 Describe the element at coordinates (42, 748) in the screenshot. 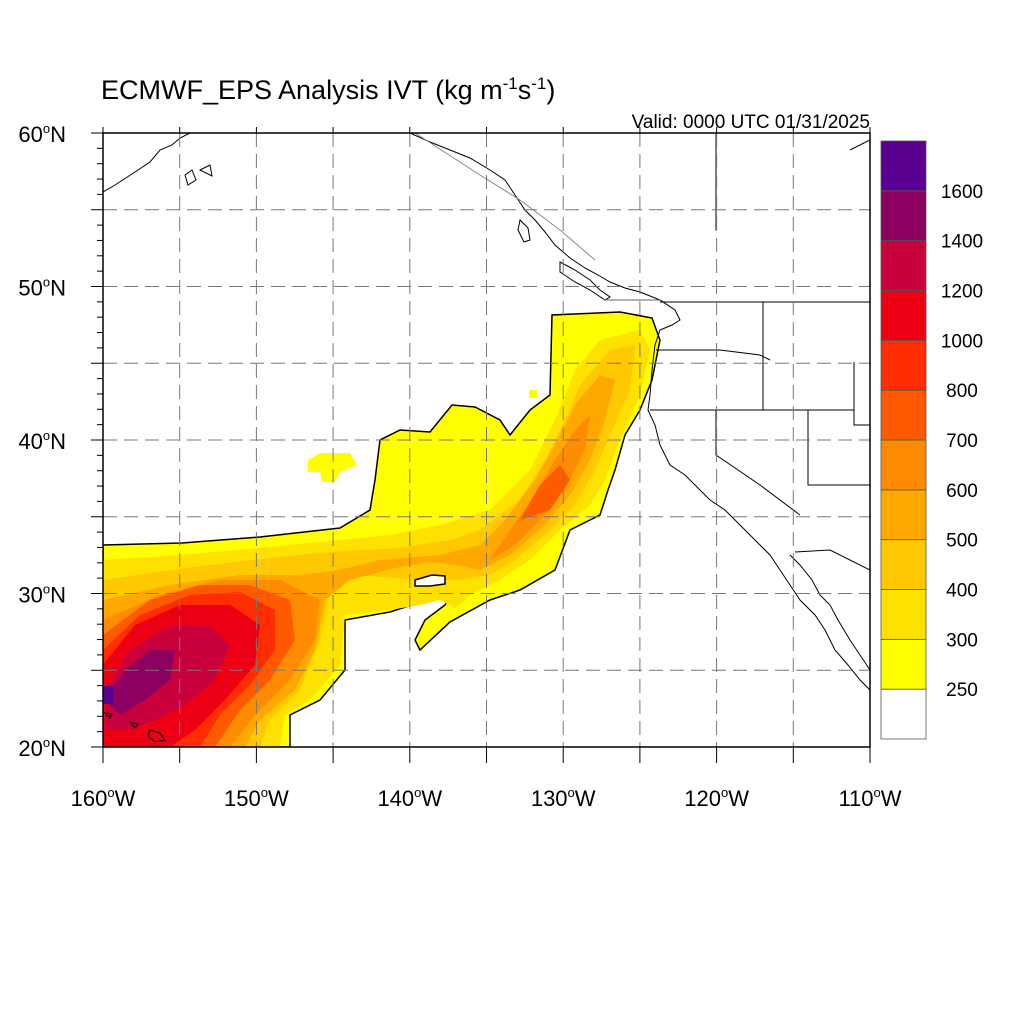

I see `lat-label: 20oN` at that location.